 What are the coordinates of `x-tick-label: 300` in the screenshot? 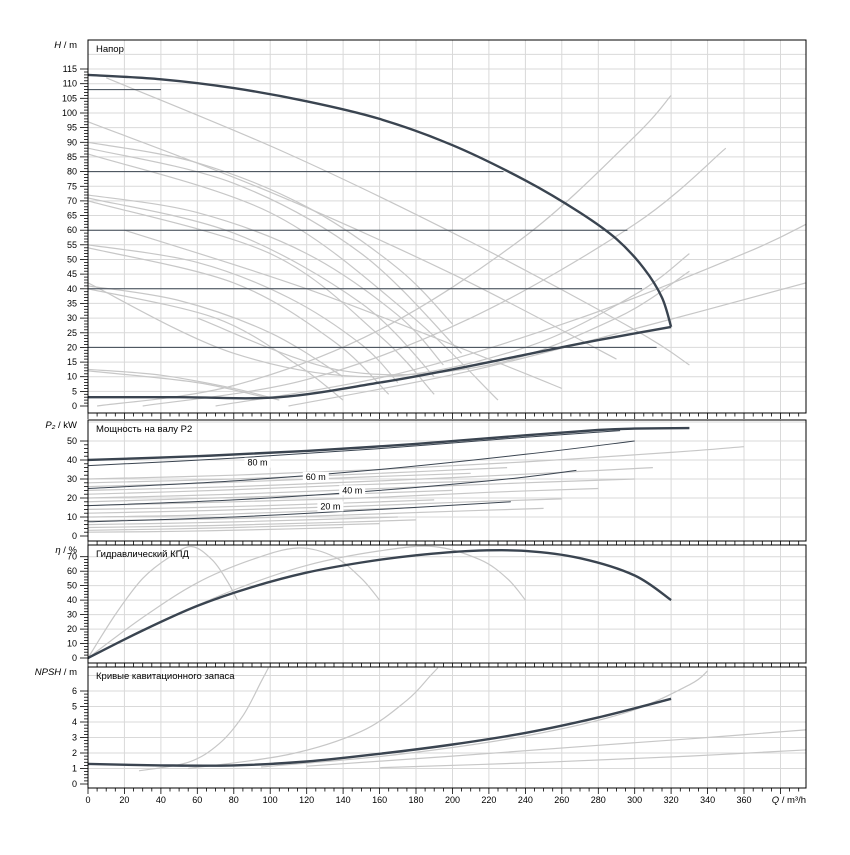 It's located at (634, 800).